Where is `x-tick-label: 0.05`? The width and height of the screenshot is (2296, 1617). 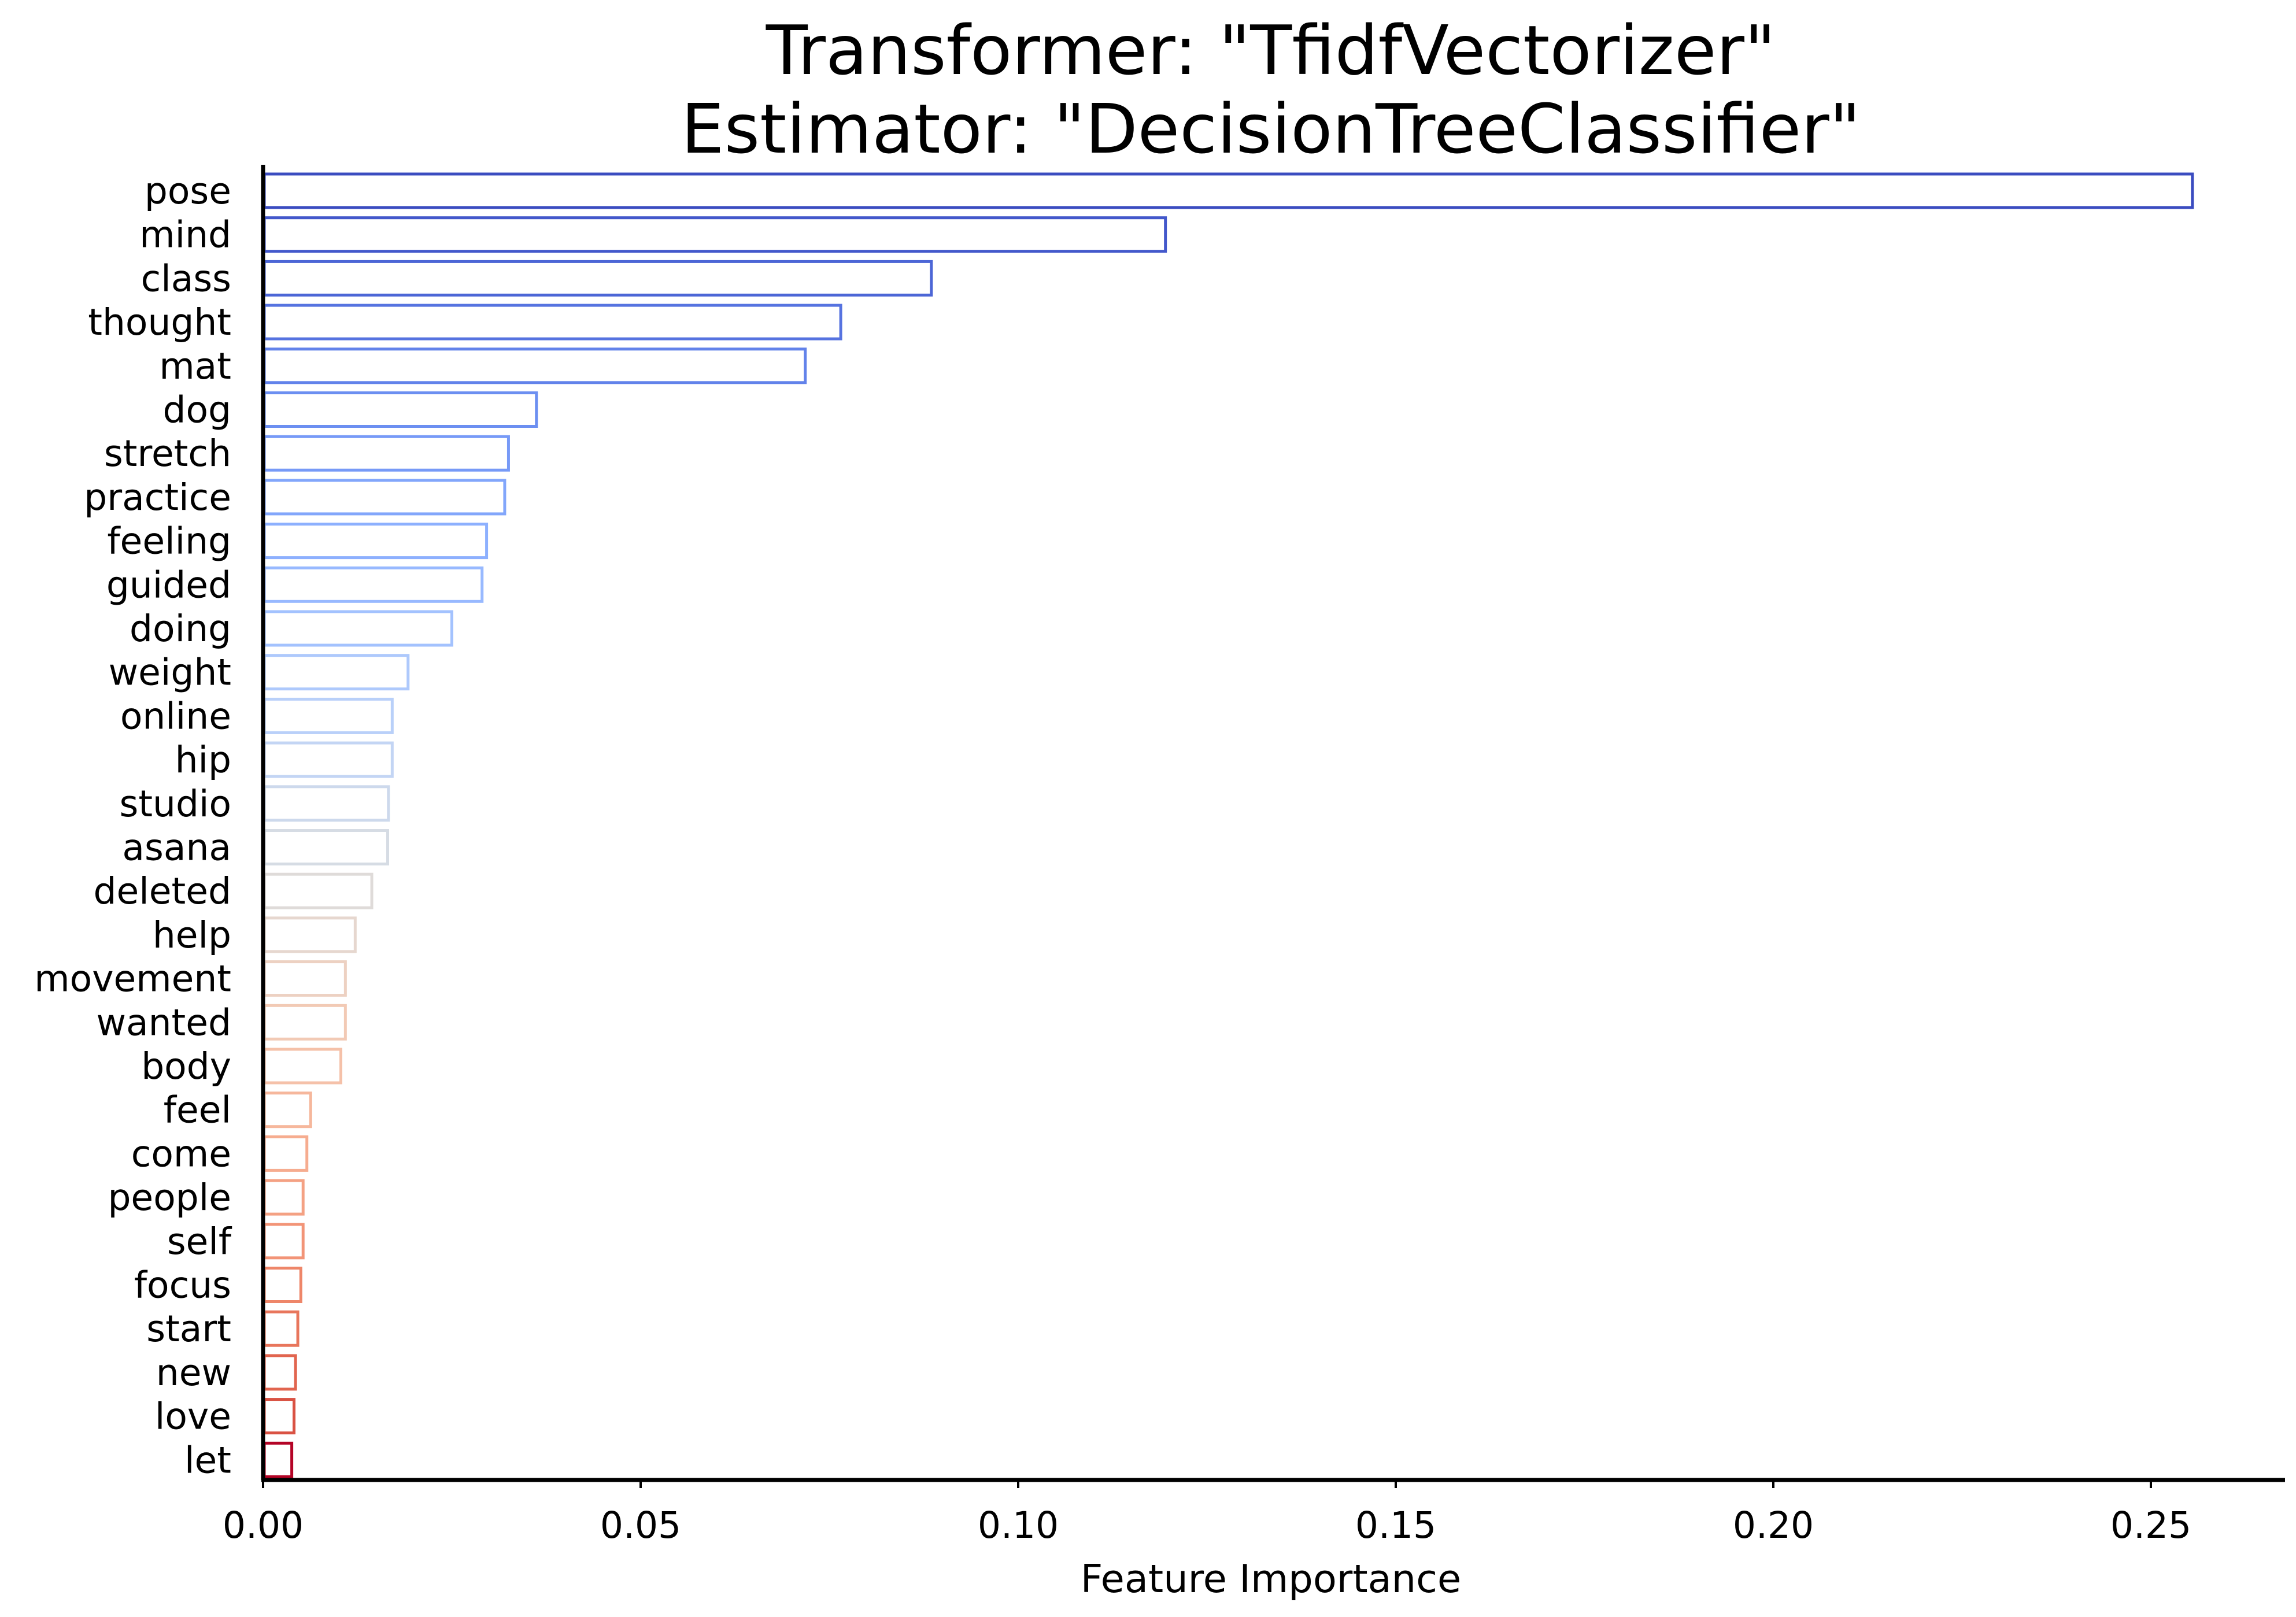
x-tick-label: 0.05 is located at coordinates (640, 1525).